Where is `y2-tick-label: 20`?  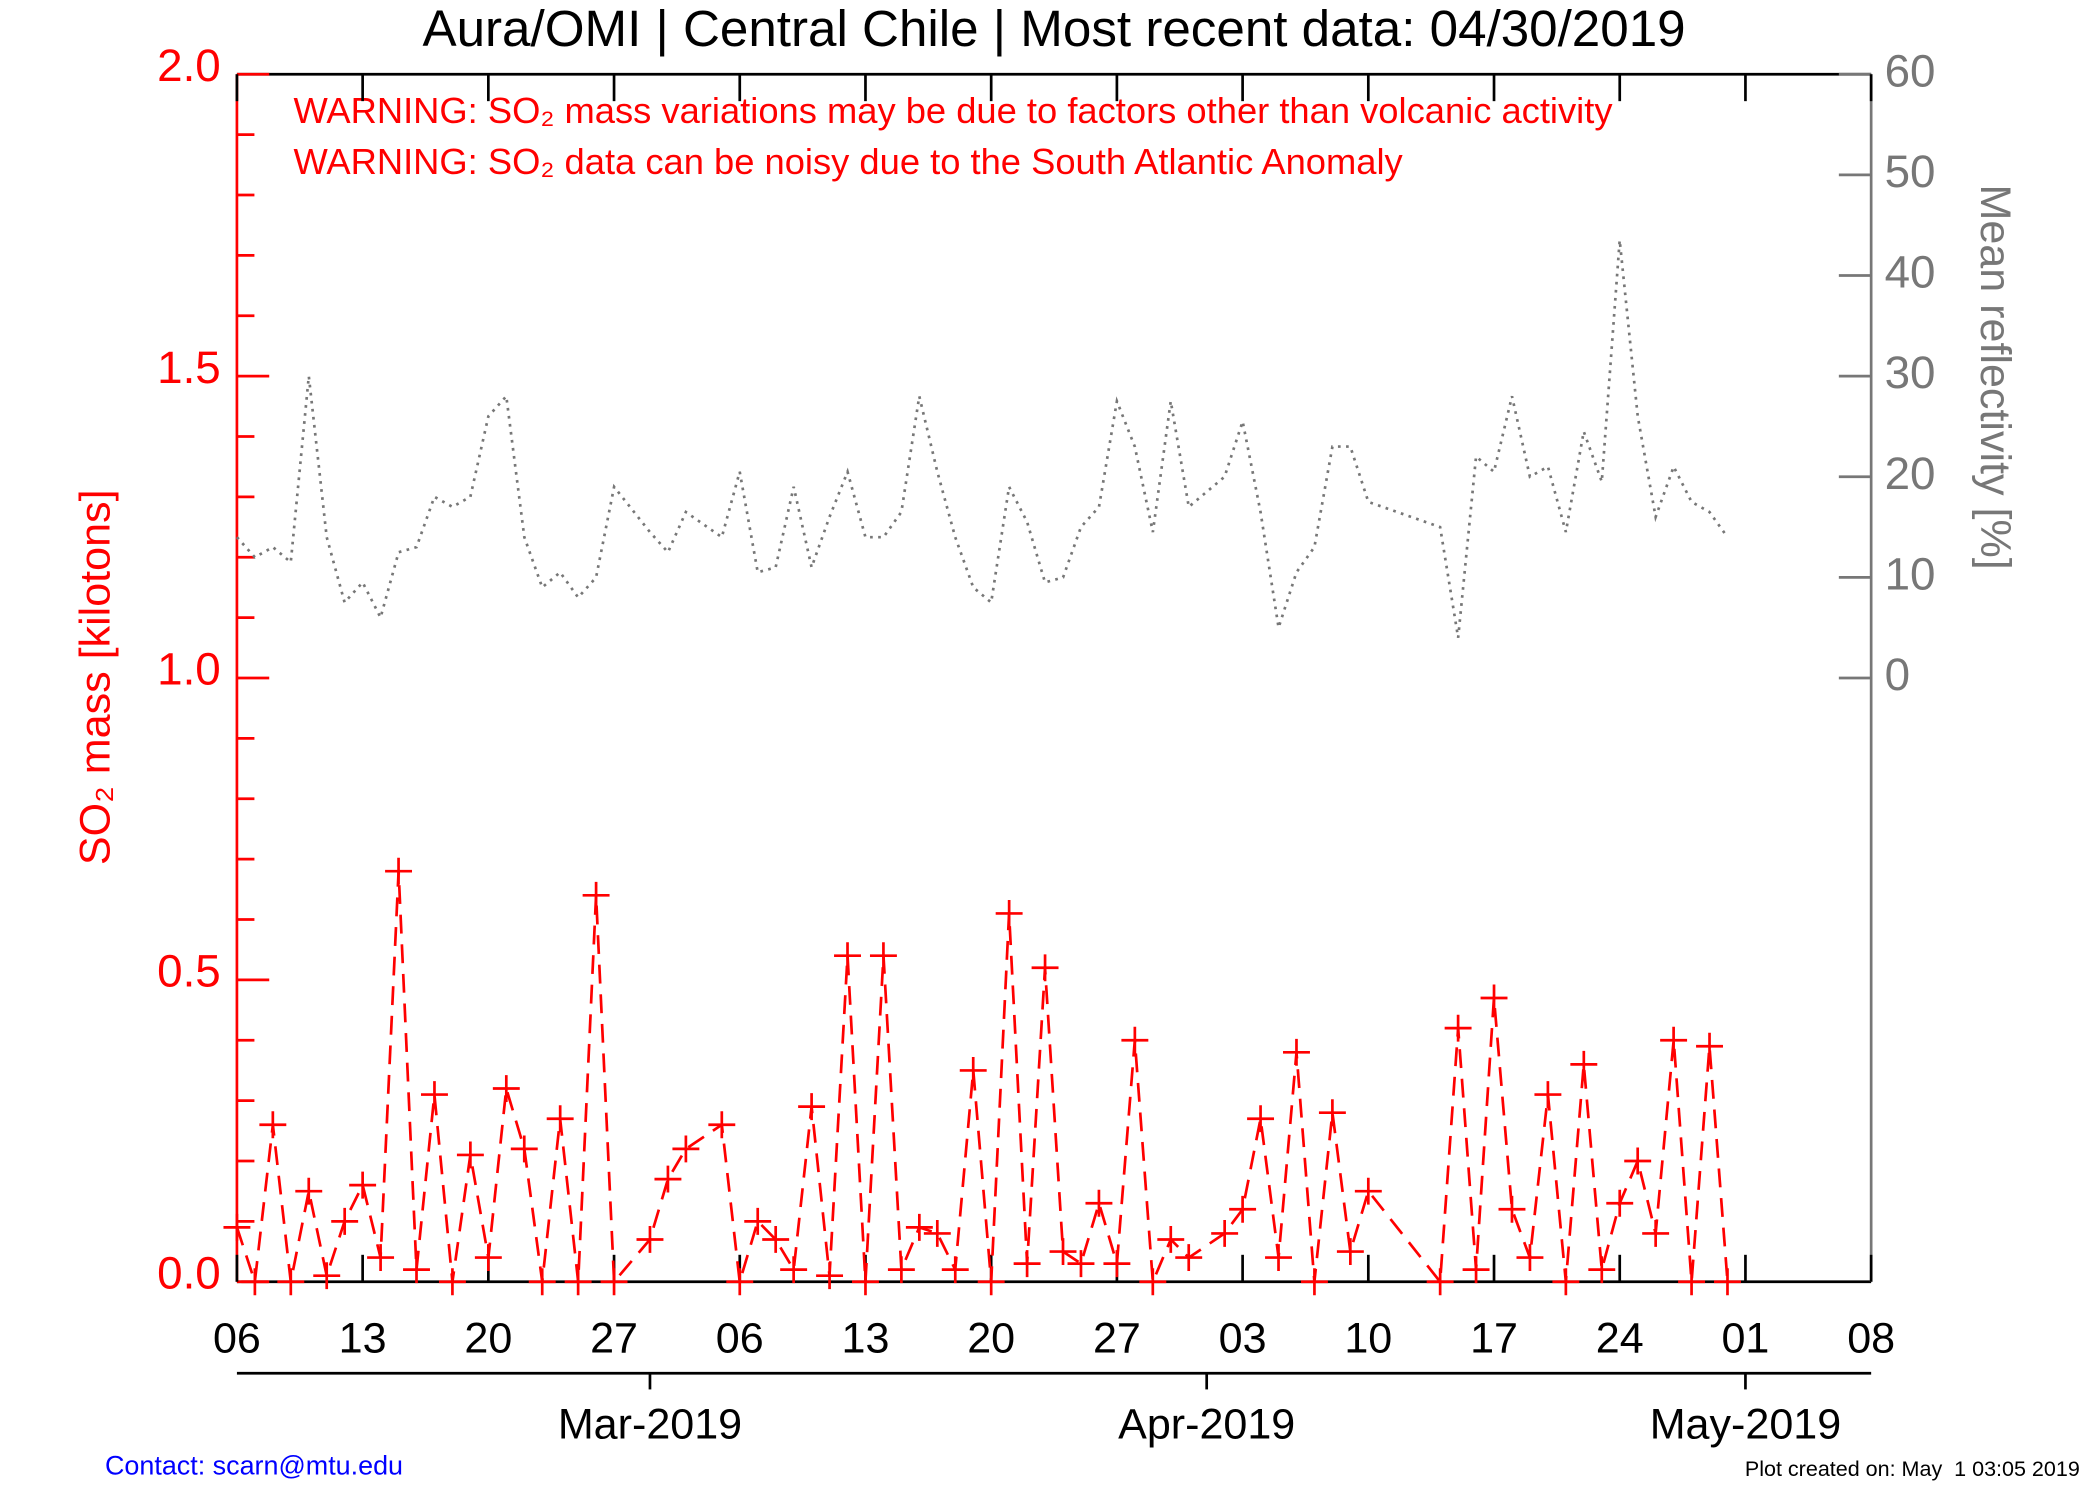
y2-tick-label: 20 is located at coordinates (1910, 473).